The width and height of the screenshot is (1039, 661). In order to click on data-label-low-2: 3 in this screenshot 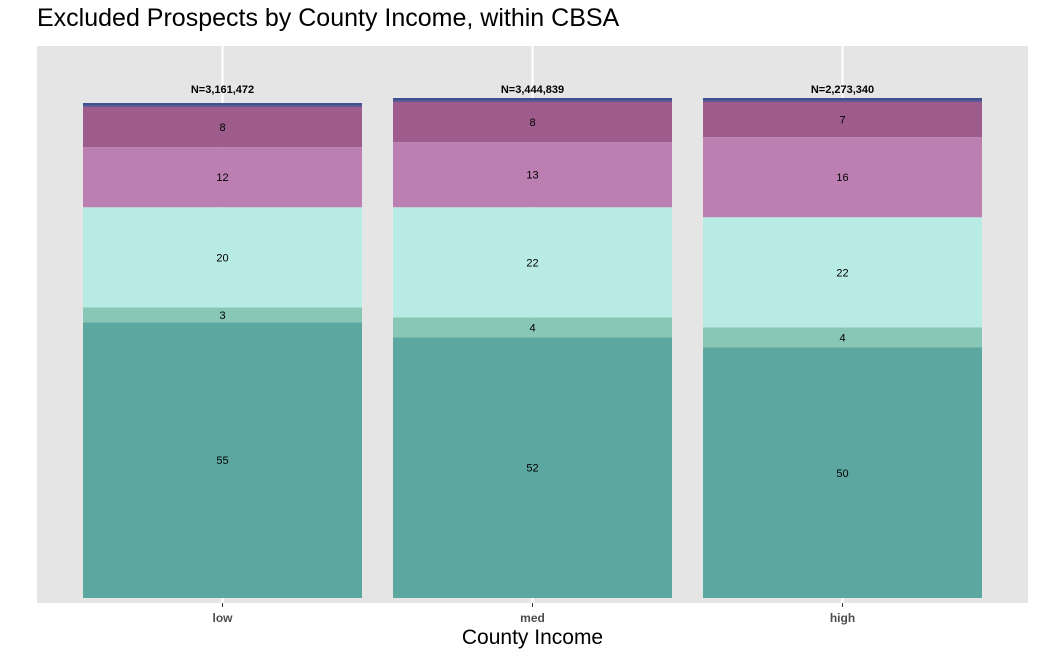, I will do `click(222, 316)`.